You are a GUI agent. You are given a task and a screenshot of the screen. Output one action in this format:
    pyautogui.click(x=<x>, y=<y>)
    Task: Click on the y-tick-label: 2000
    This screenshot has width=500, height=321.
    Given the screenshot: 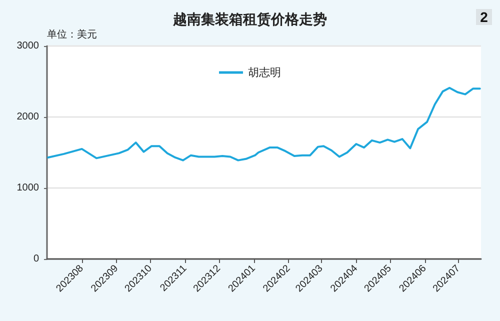 What is the action you would take?
    pyautogui.click(x=28, y=117)
    